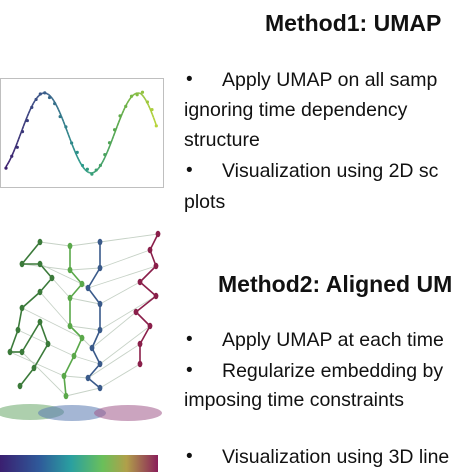  What do you see at coordinates (205, 202) in the screenshot?
I see `method1-bullet-2-line-2: plots` at bounding box center [205, 202].